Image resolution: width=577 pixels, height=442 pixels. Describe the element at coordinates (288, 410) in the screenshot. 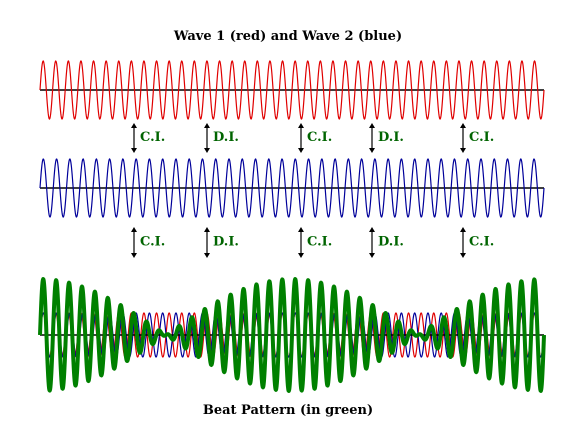

I see `beat-caption: Beat Pattern (in green)` at that location.